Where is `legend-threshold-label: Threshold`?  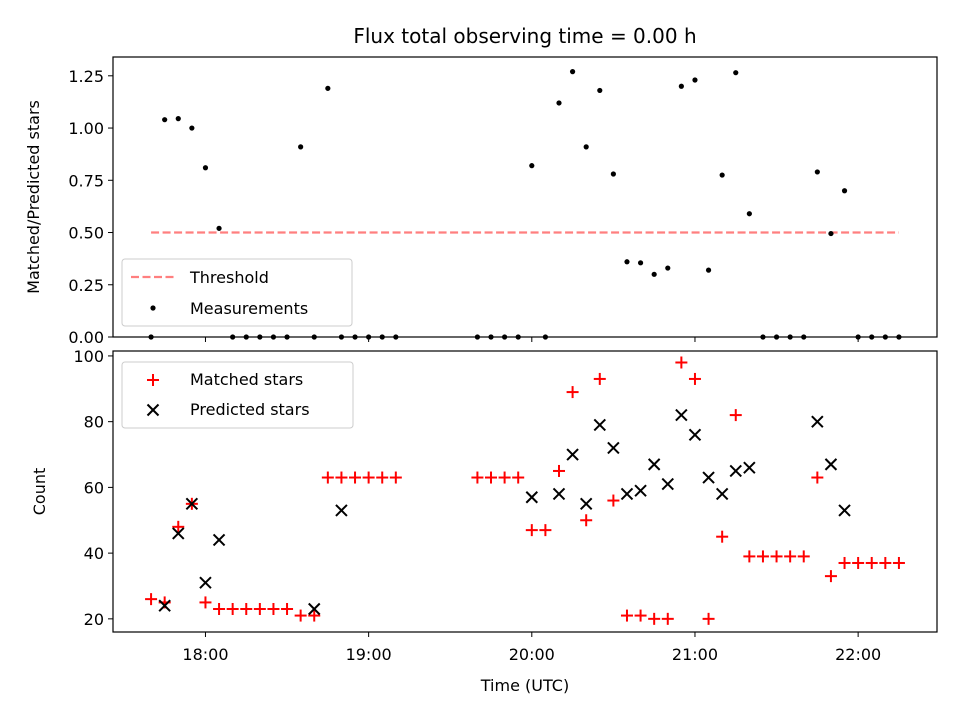
legend-threshold-label: Threshold is located at coordinates (229, 277).